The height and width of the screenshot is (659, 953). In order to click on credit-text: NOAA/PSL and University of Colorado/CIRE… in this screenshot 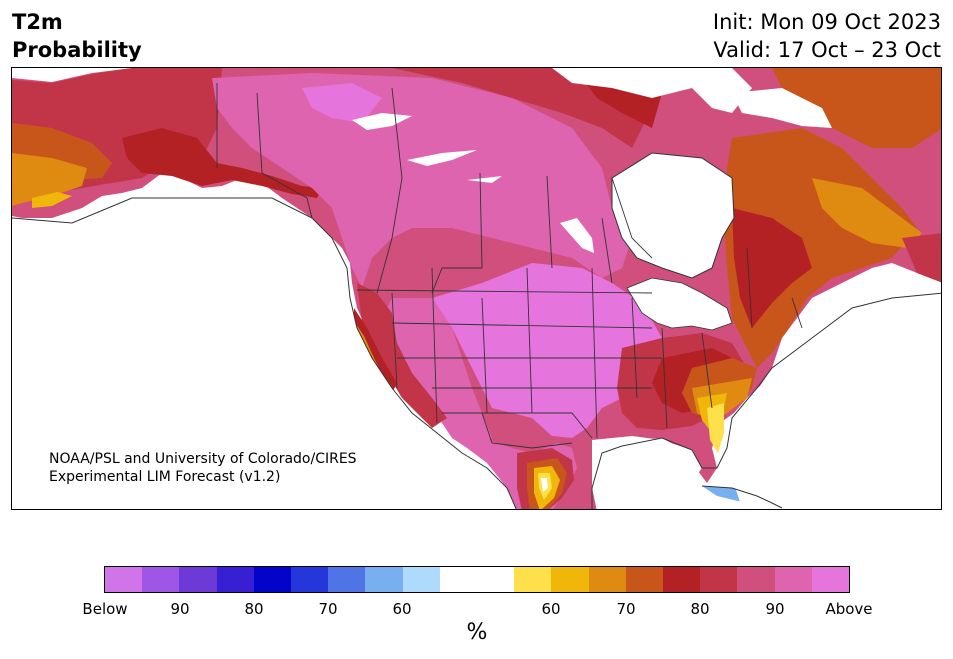, I will do `click(203, 468)`.